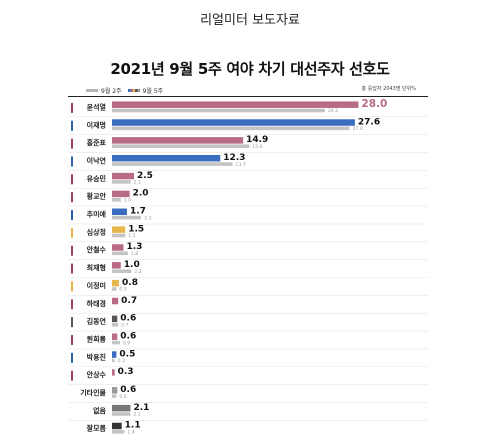 The width and height of the screenshot is (500, 434). What do you see at coordinates (96, 231) in the screenshot?
I see `category-label: 심상정` at bounding box center [96, 231].